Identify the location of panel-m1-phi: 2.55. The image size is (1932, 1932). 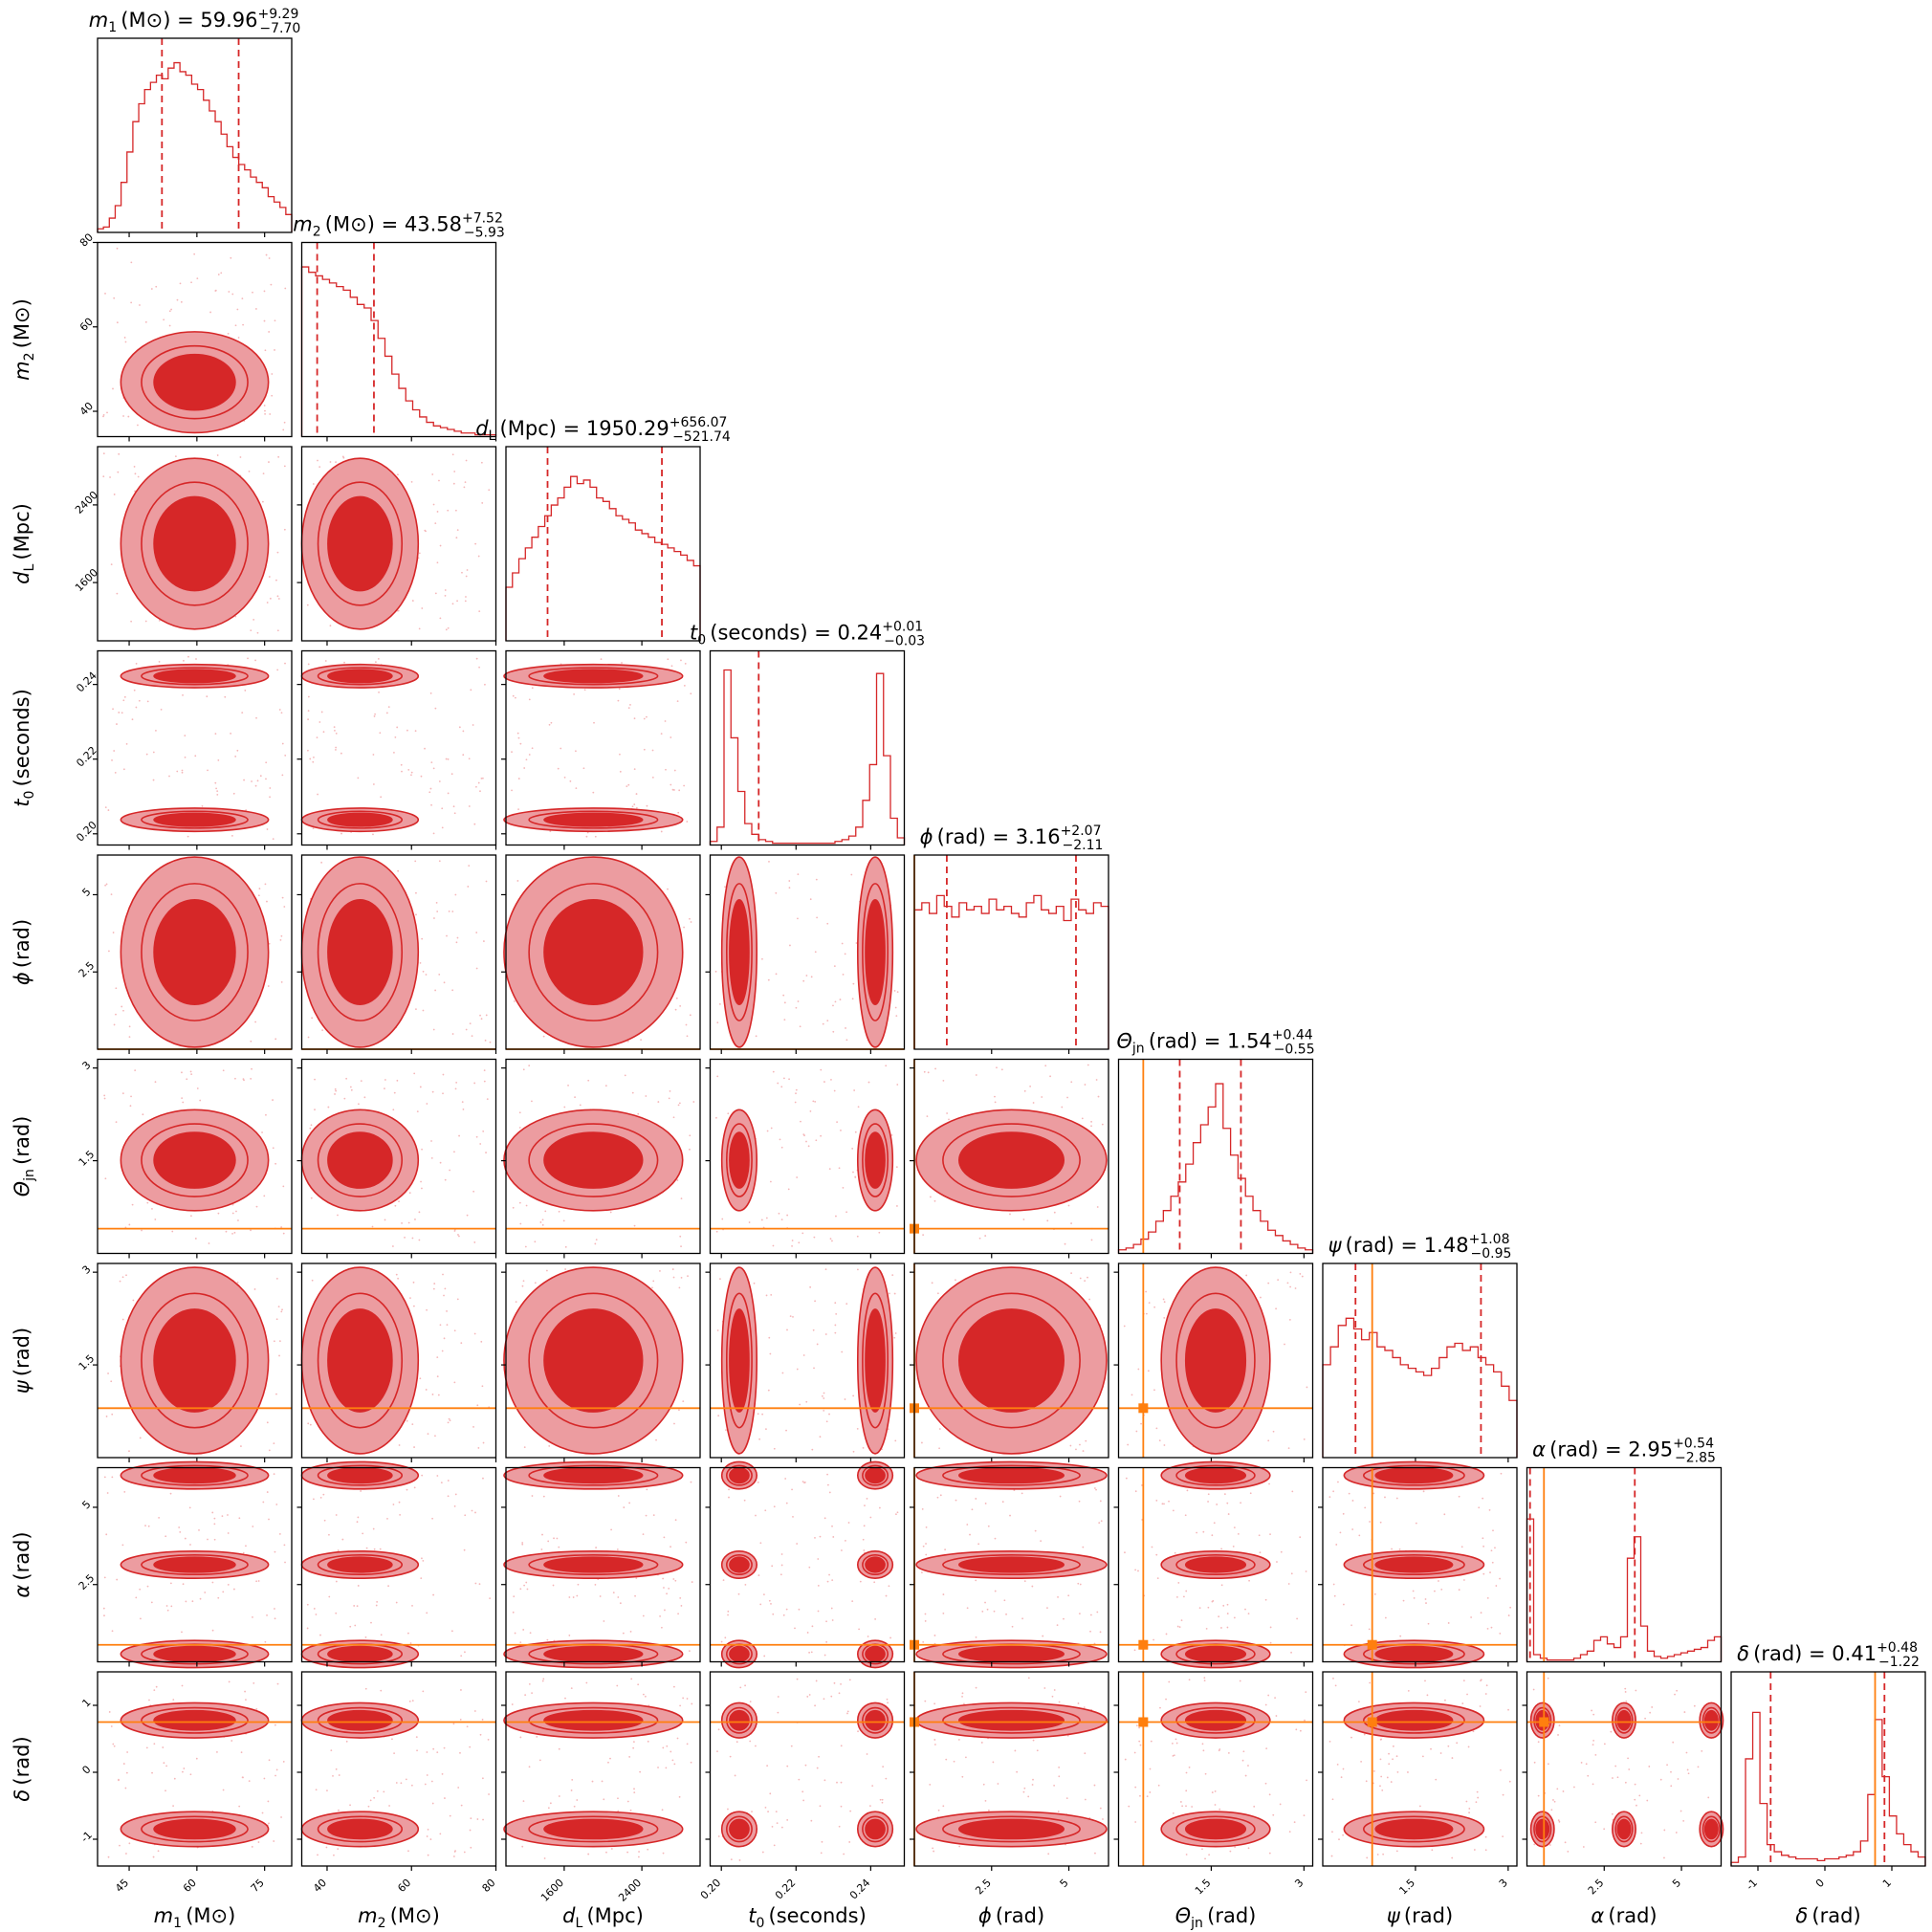
(185, 954).